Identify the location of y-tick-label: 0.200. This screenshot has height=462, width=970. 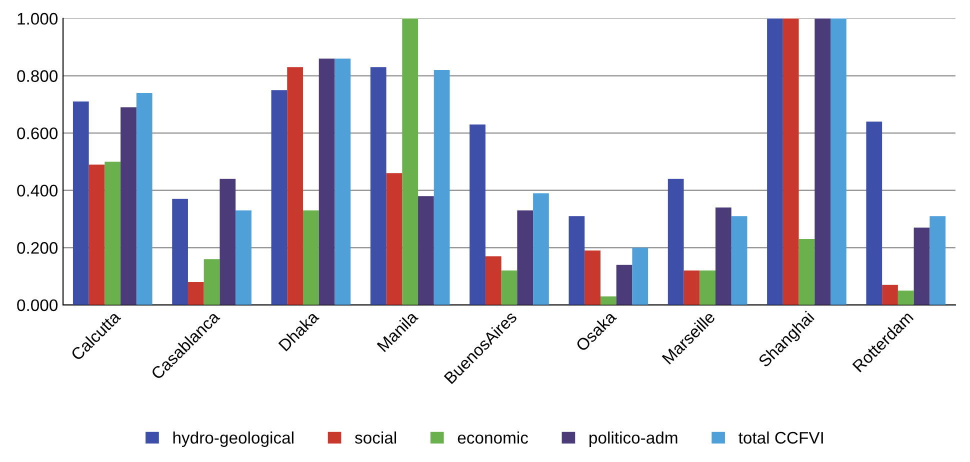
(37, 248).